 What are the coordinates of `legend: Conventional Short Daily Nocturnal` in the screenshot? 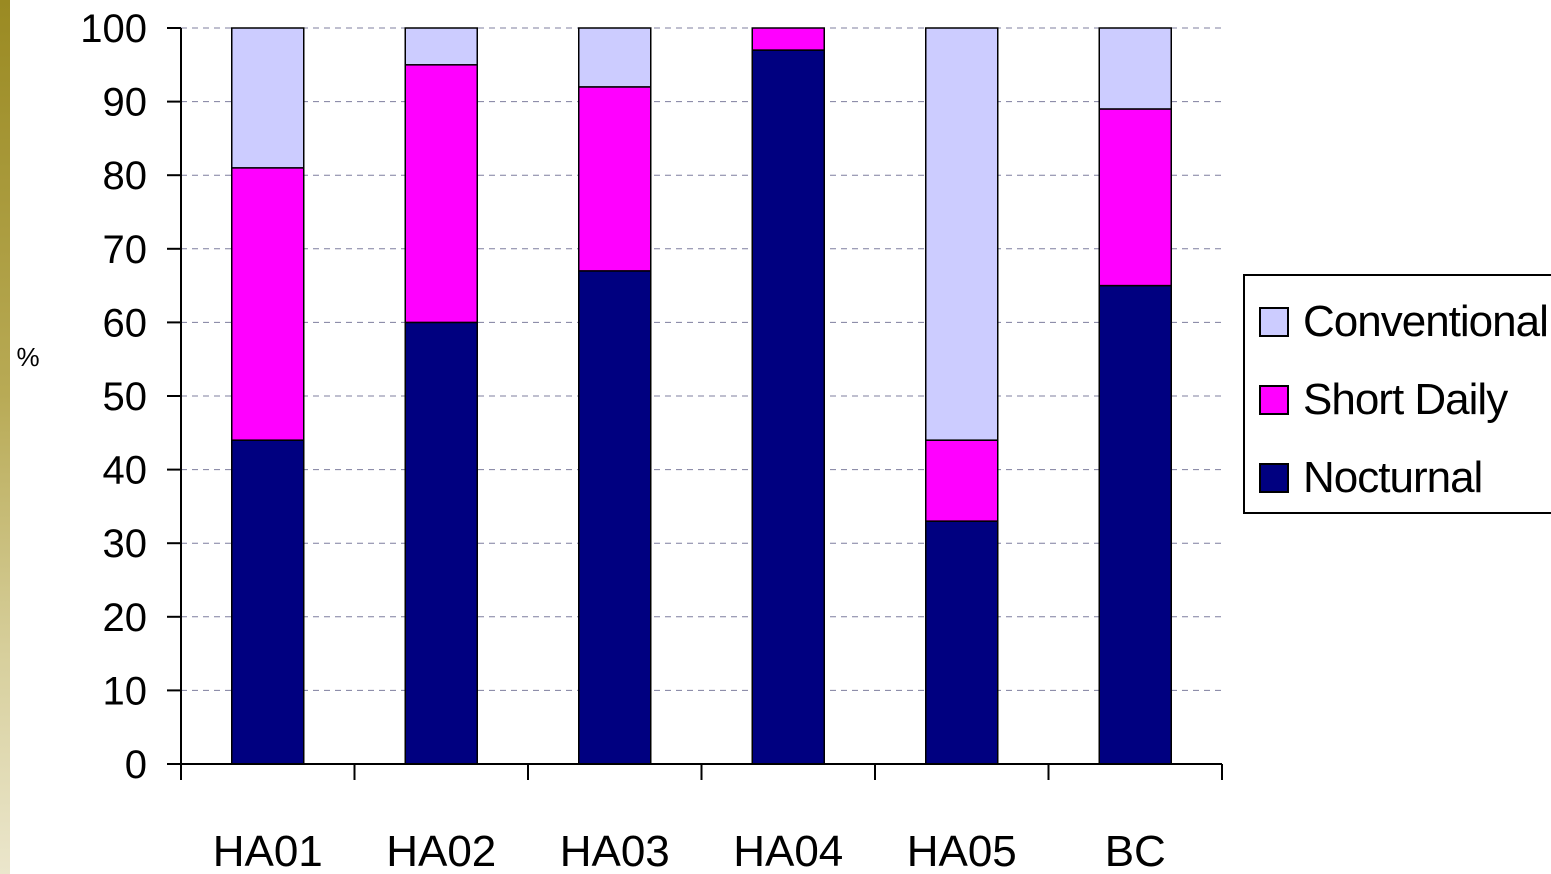 It's located at (1397, 394).